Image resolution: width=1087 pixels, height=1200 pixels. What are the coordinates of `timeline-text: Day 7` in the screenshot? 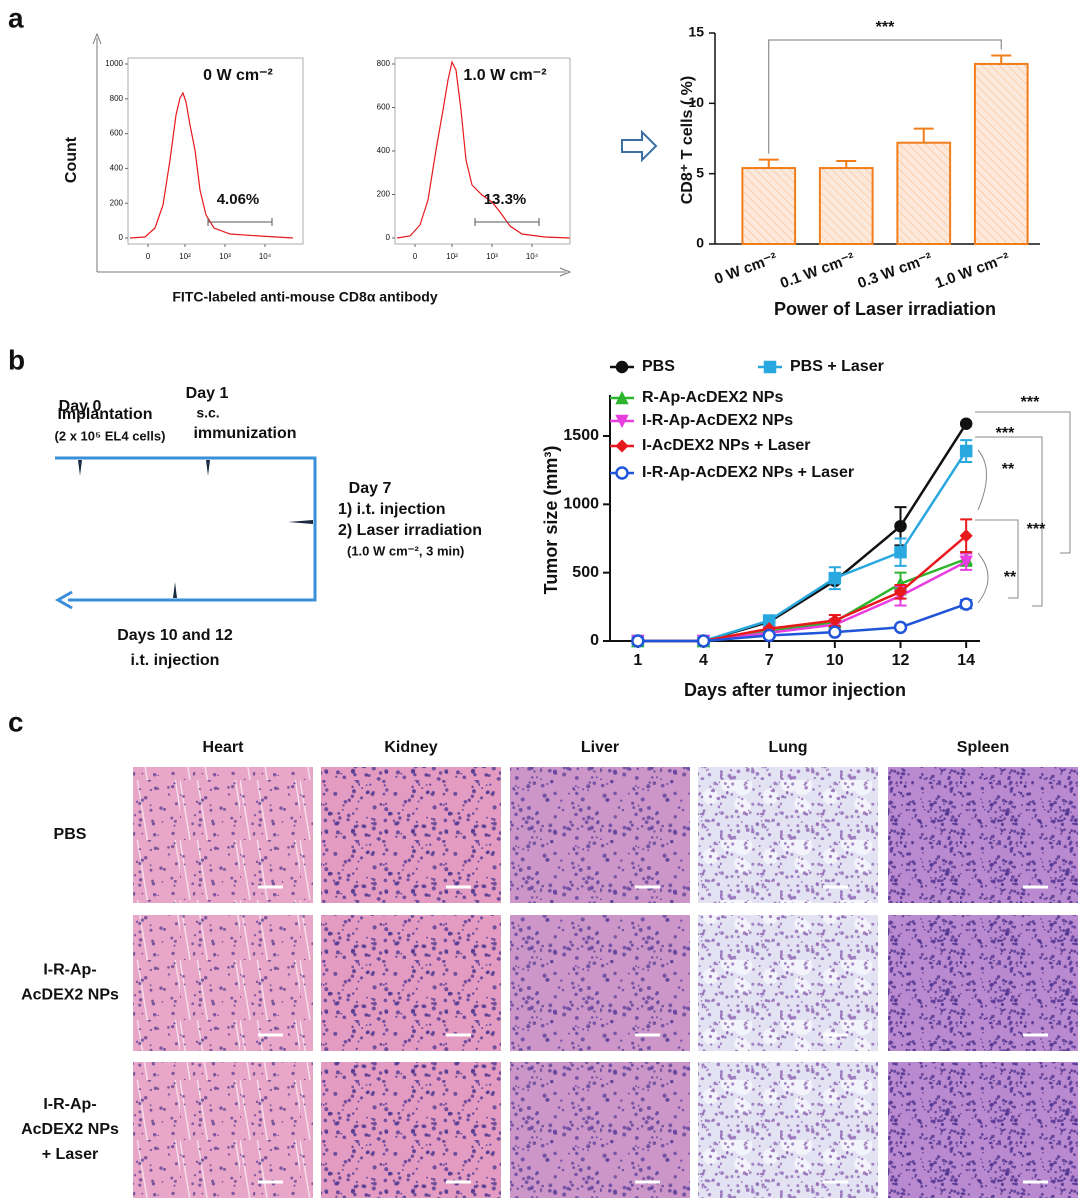 It's located at (370, 488).